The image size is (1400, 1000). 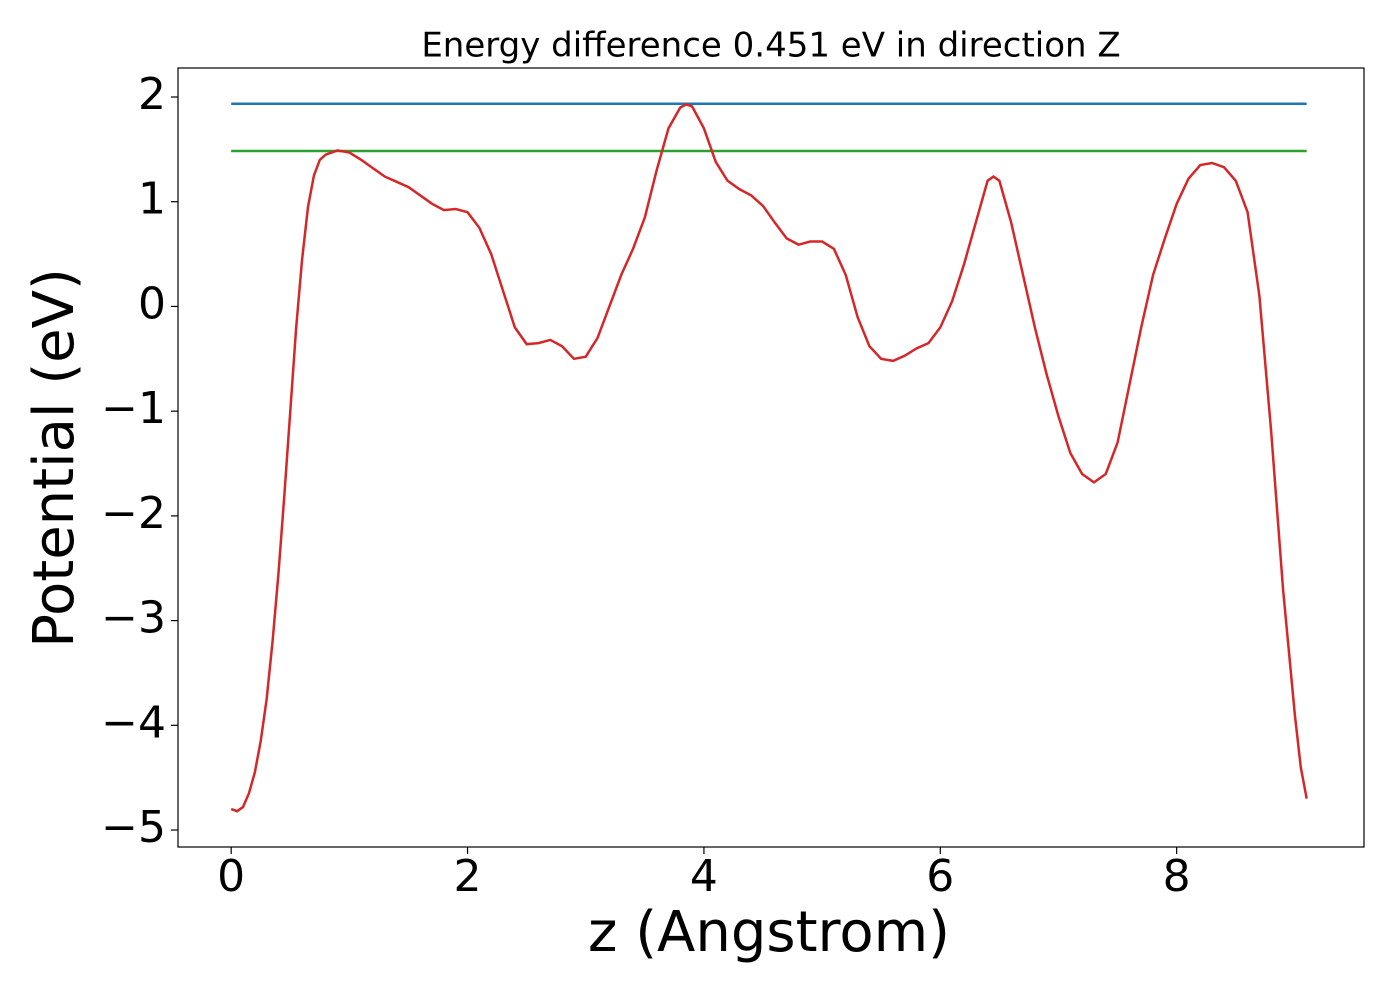 I want to click on x-tick-label: 2, so click(x=468, y=876).